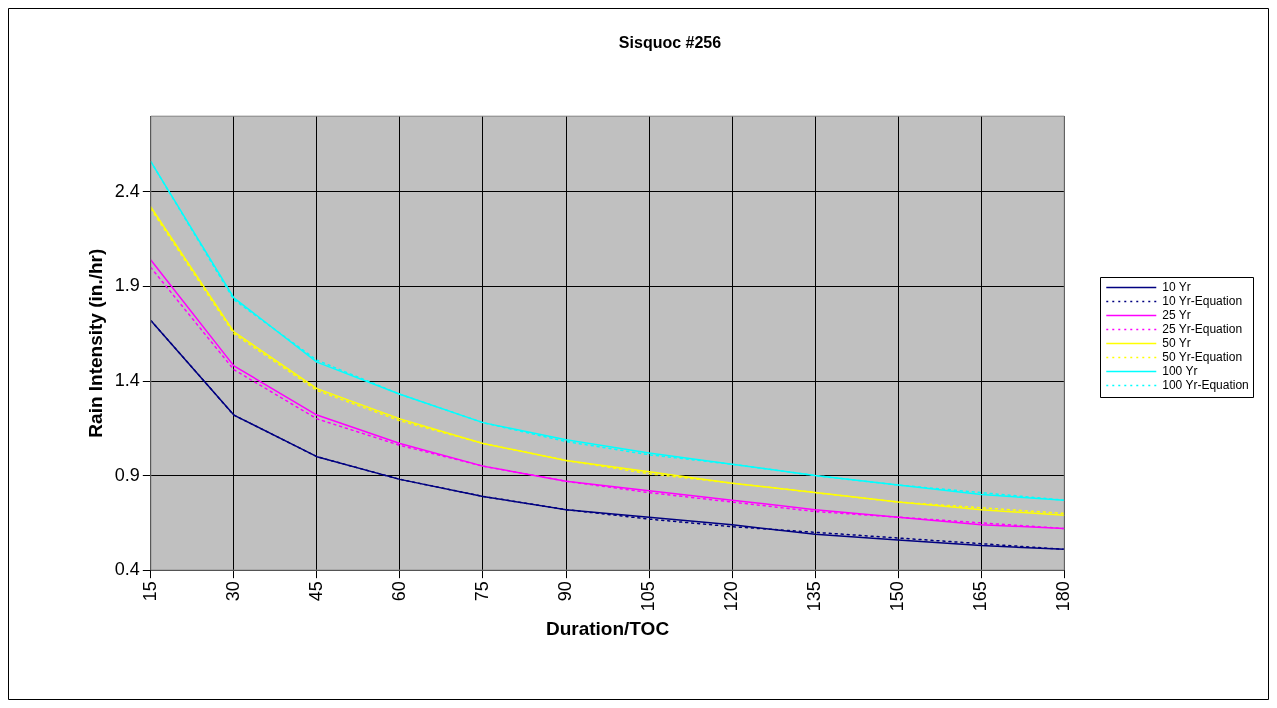 The width and height of the screenshot is (1277, 708). What do you see at coordinates (1202, 356) in the screenshot?
I see `legend-label: 50 Yr-Equation` at bounding box center [1202, 356].